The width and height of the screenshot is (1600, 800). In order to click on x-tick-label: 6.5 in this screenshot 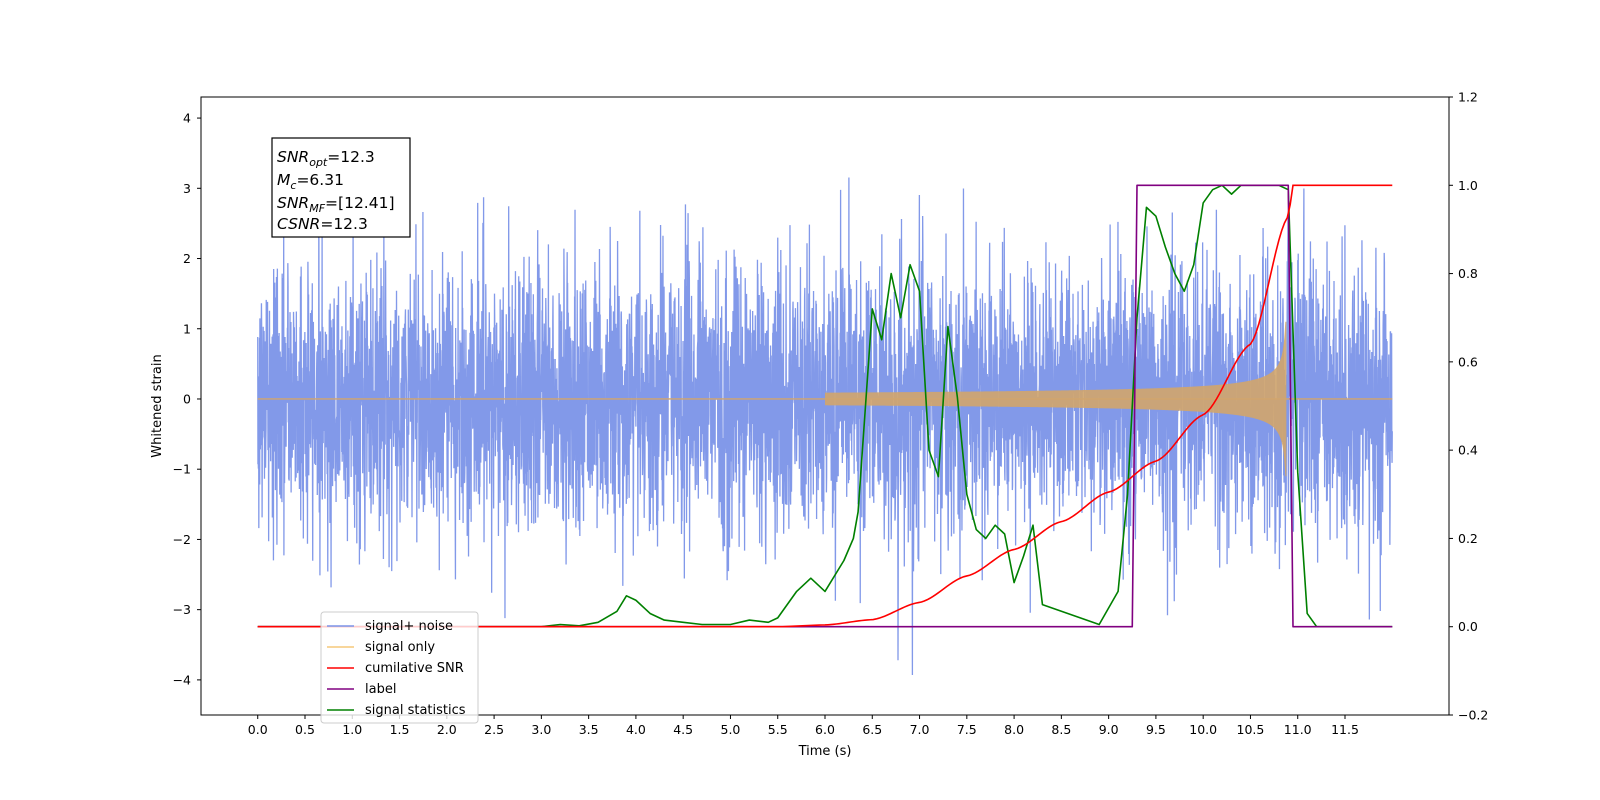, I will do `click(872, 729)`.